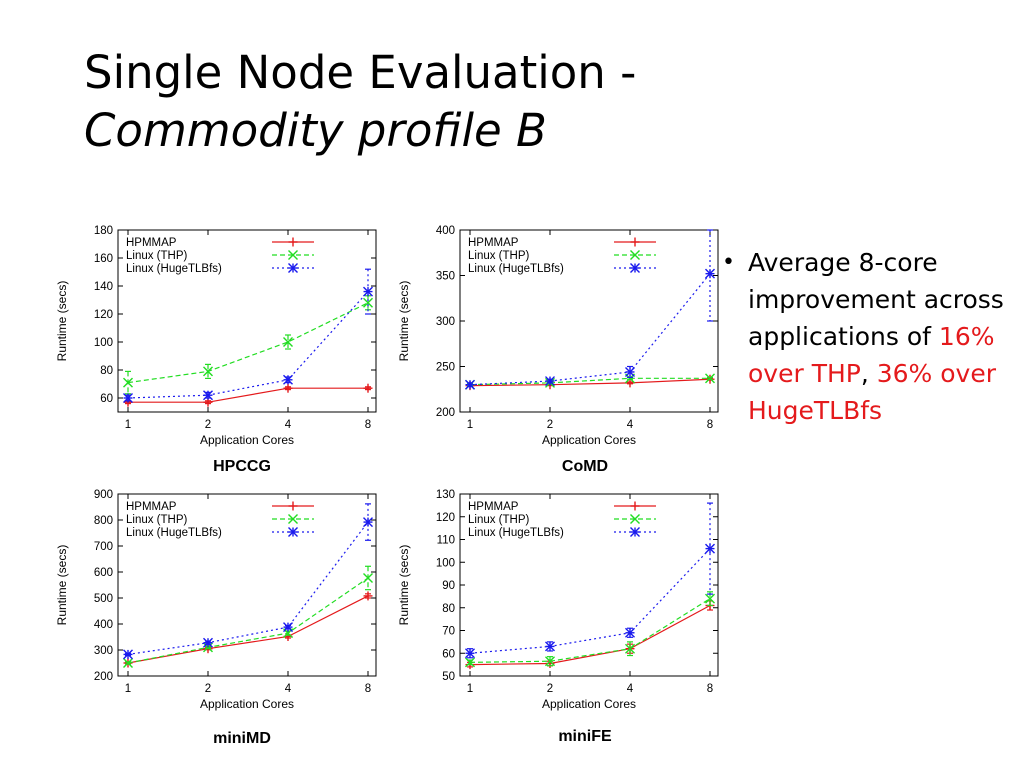  What do you see at coordinates (103, 231) in the screenshot?
I see `y-tick-label: 180` at bounding box center [103, 231].